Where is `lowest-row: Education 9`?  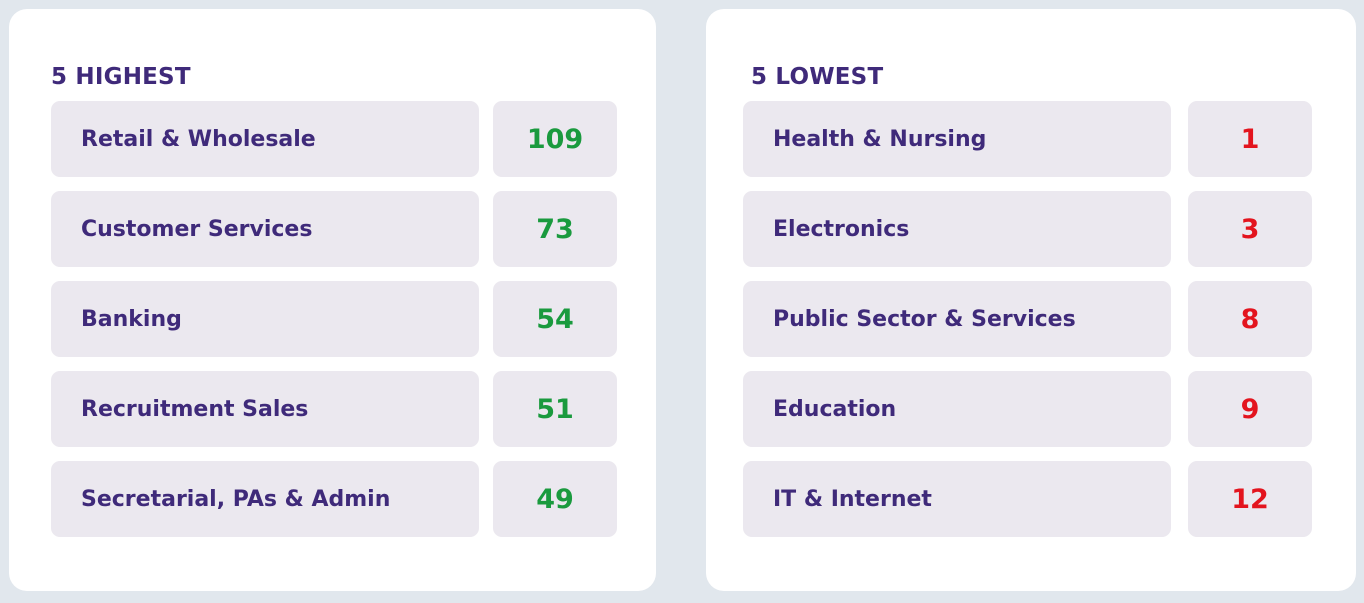 lowest-row: Education 9 is located at coordinates (1027, 409).